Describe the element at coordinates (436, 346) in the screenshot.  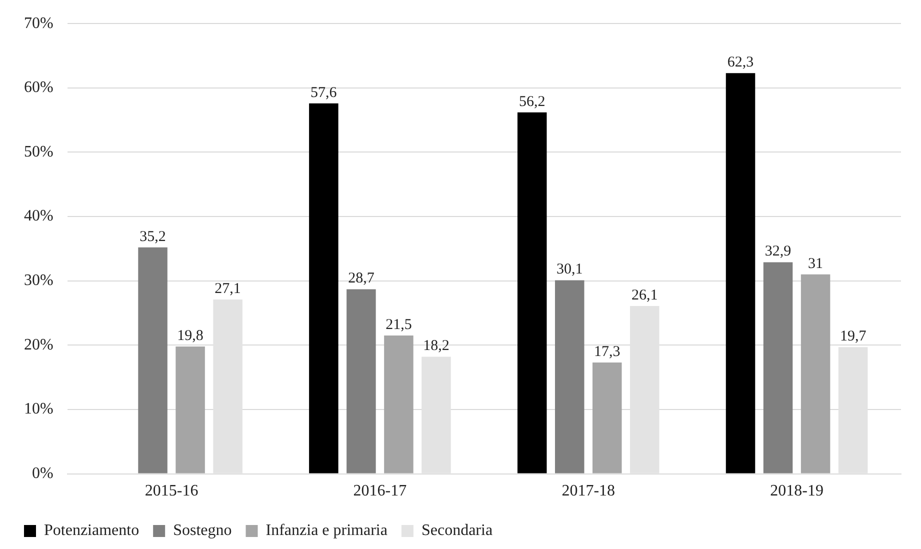
I see `data-label: 18,2` at that location.